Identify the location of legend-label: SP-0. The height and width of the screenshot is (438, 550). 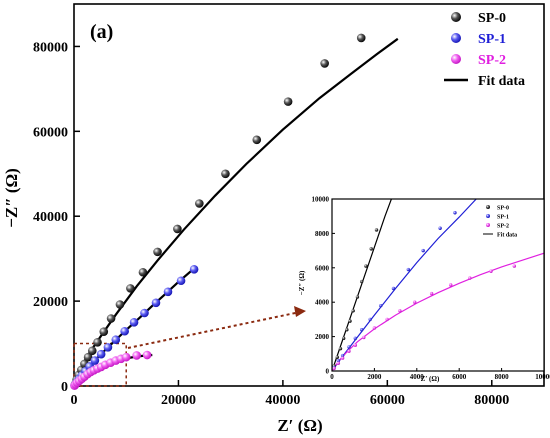
(492, 18).